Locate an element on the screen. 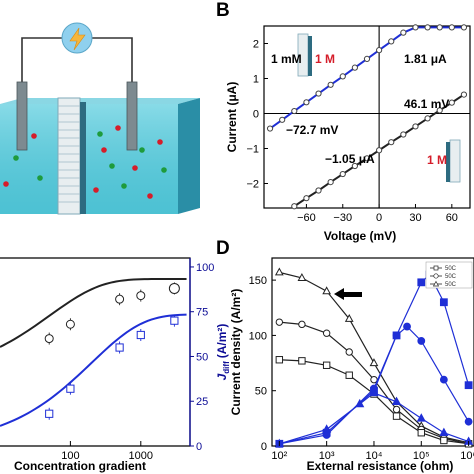  anion-sphere-icon is located at coordinates (90, 160).